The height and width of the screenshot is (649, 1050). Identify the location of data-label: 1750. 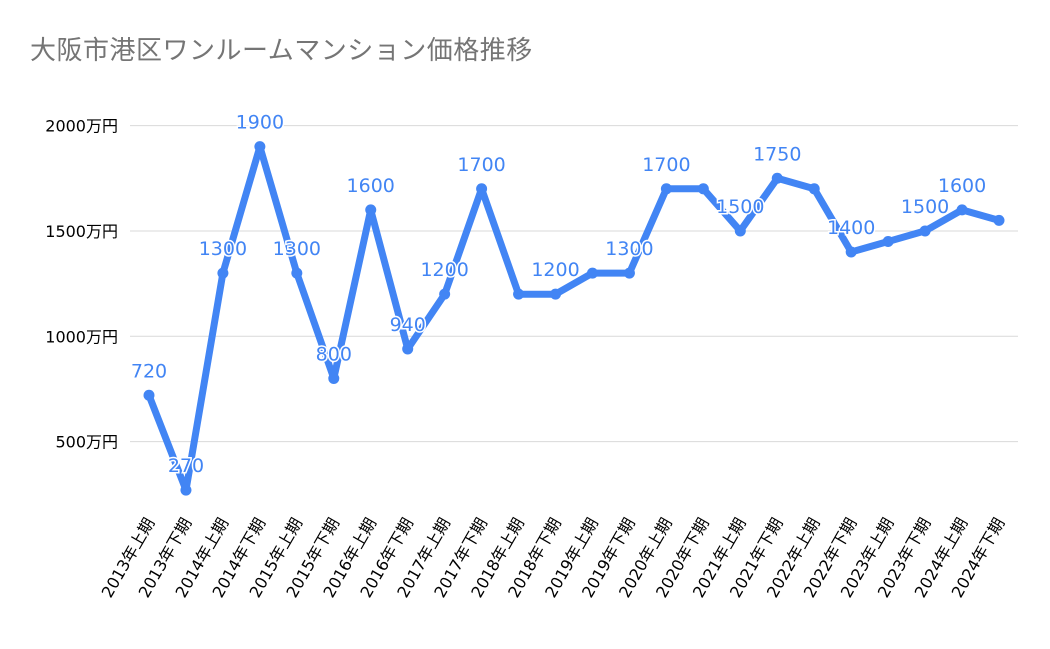
(777, 154).